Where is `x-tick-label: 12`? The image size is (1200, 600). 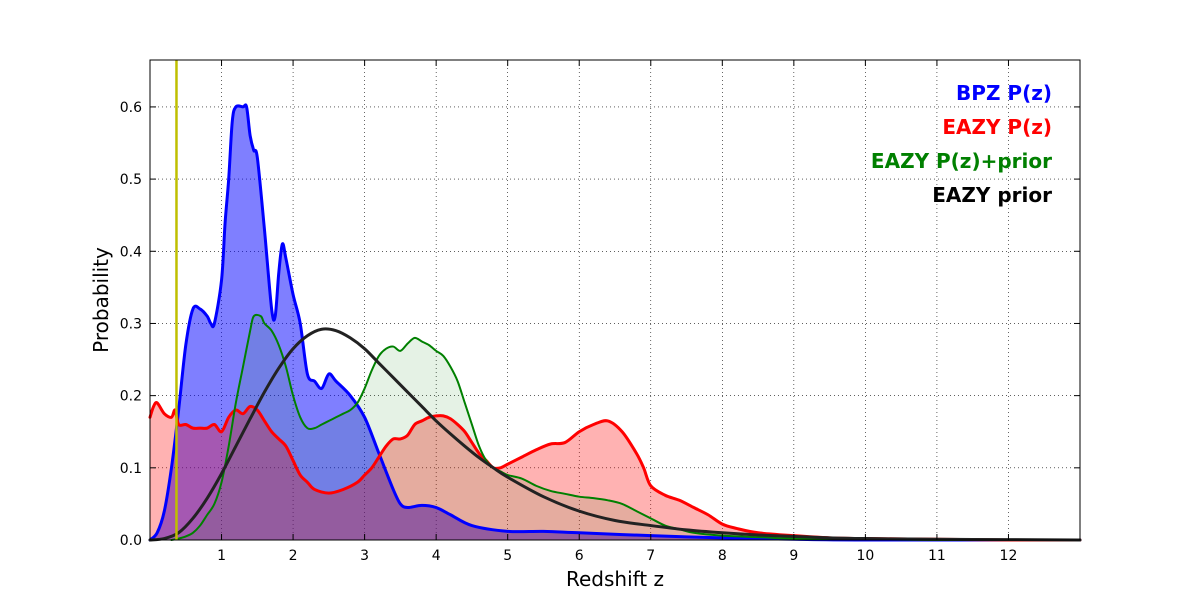
x-tick-label: 12 is located at coordinates (1009, 556).